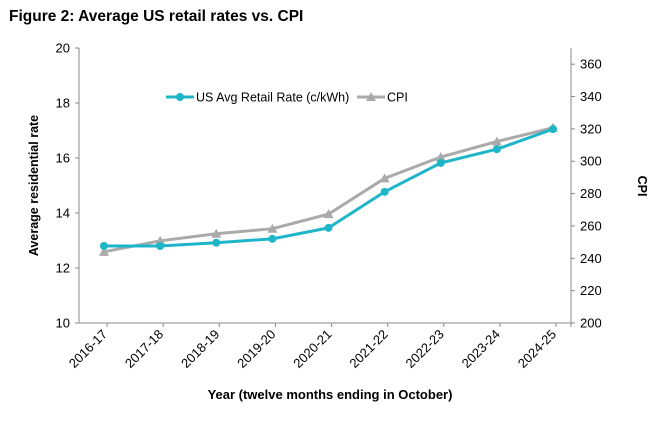 Image resolution: width=672 pixels, height=422 pixels. Describe the element at coordinates (63, 158) in the screenshot. I see `left-y-tick-label: 16` at that location.